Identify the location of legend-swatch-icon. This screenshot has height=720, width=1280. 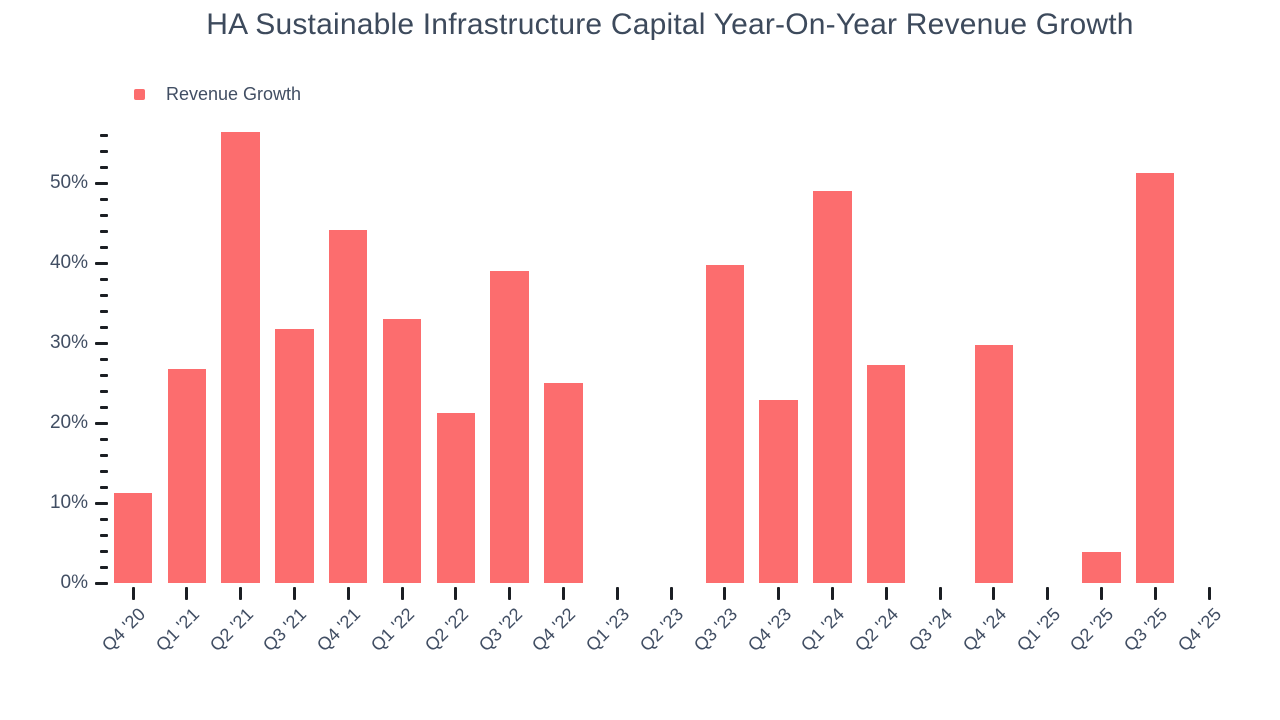
(139, 94).